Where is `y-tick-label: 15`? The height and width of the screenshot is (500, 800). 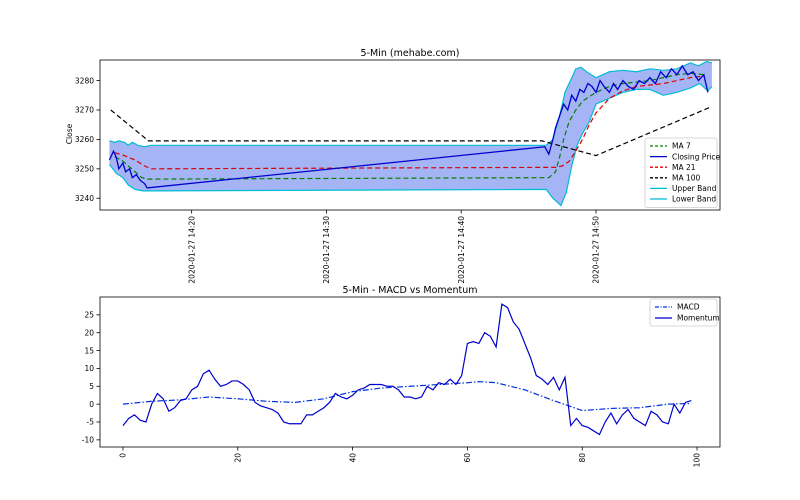 y-tick-label: 15 is located at coordinates (89, 350).